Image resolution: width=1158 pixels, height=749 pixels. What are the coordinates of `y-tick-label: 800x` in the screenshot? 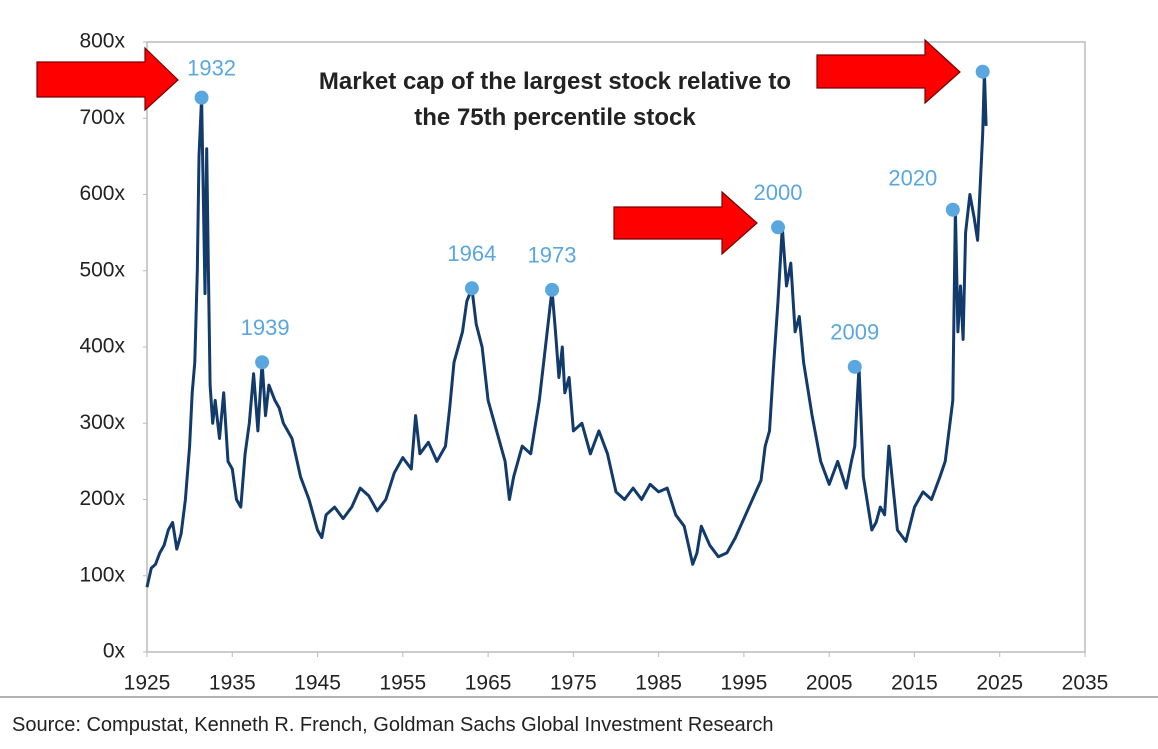 It's located at (102, 41).